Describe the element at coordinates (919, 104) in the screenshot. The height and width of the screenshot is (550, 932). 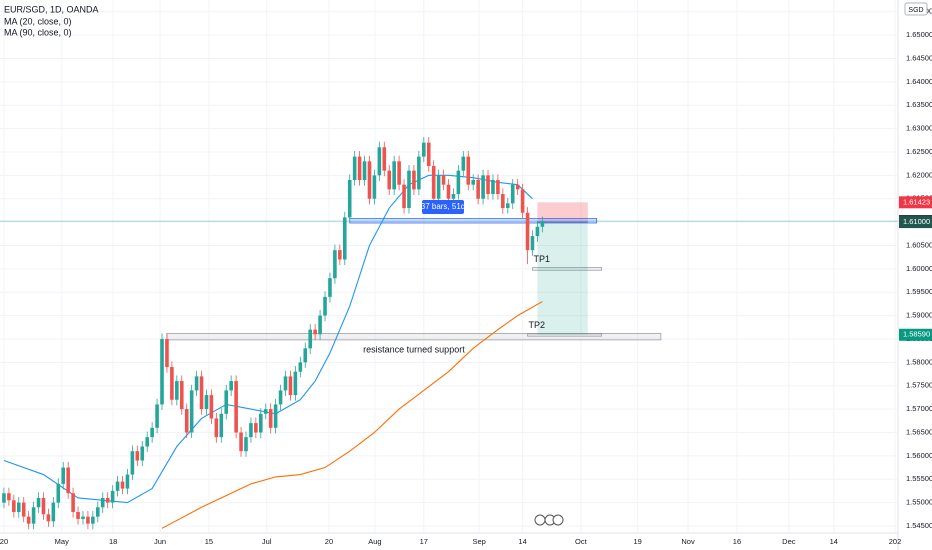
I see `y-tick-label: 1.63500` at that location.